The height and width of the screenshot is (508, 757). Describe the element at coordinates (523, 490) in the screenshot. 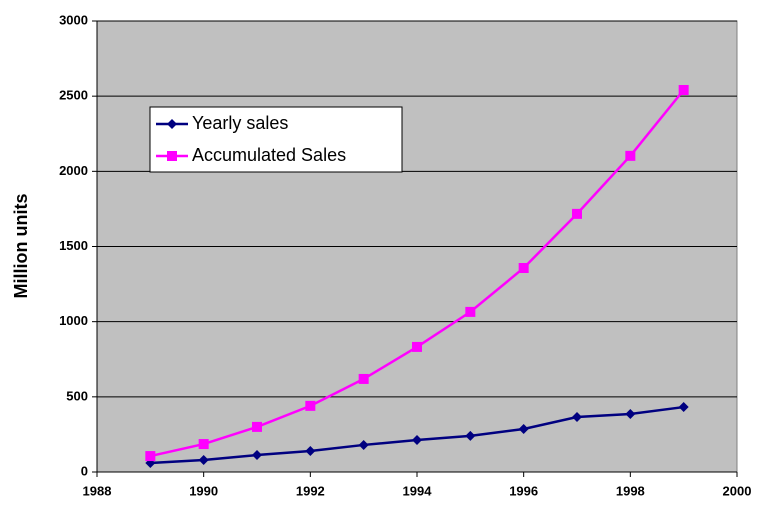

I see `x-tick-label: 1996` at that location.